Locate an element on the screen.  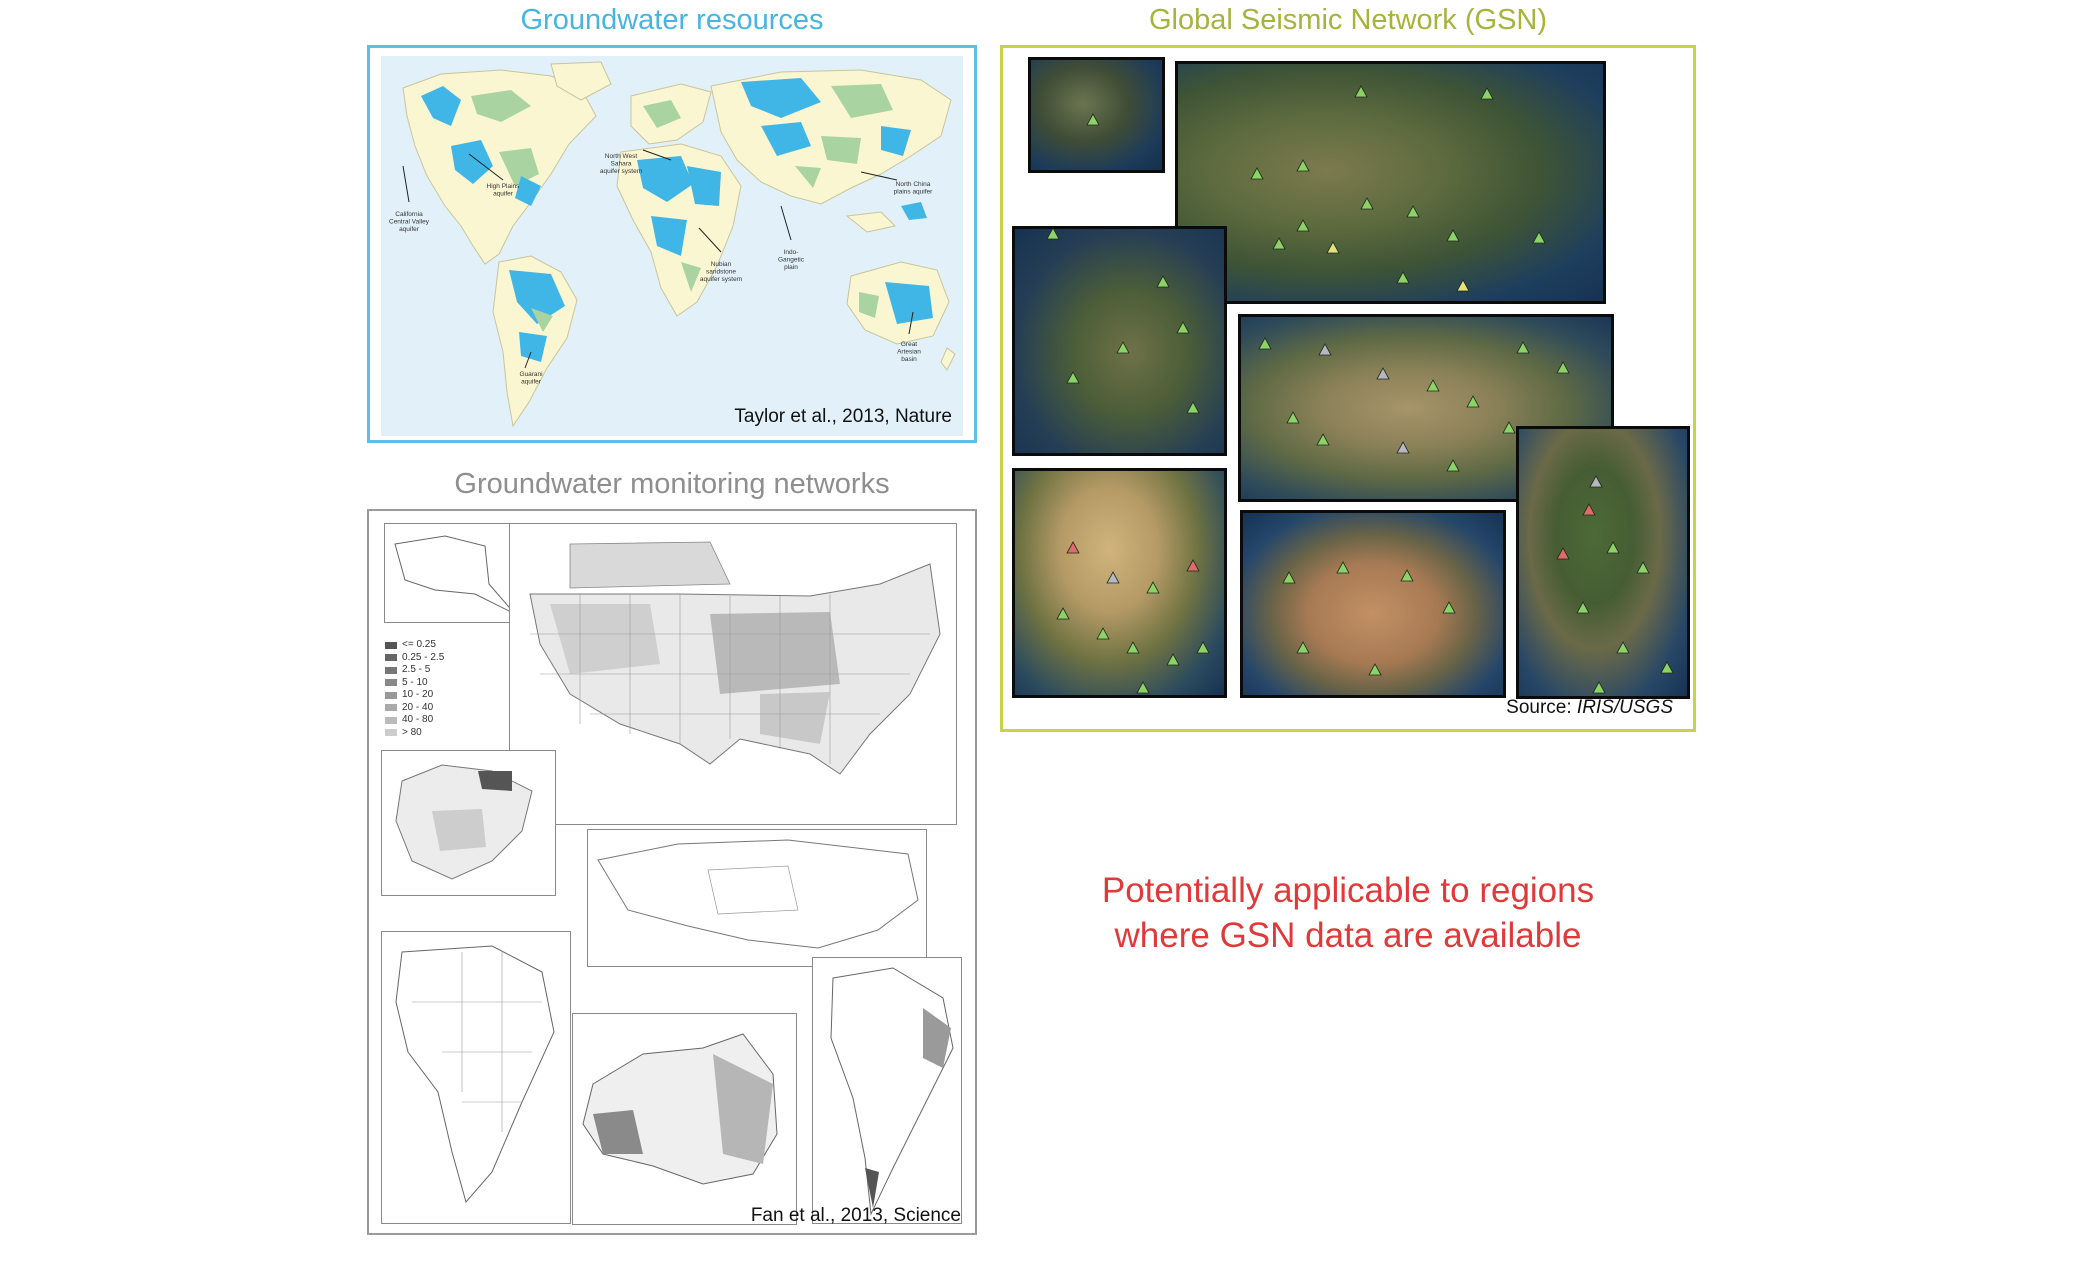
aquifer-label: North West Sahara aquifer system is located at coordinates (621, 164).